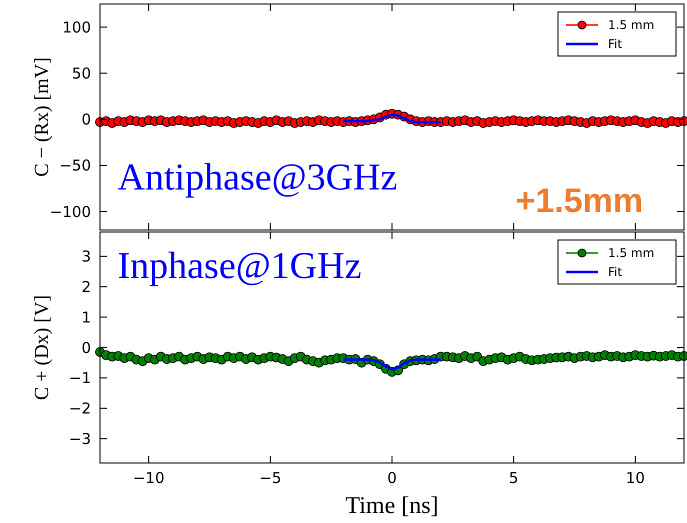  Describe the element at coordinates (240, 266) in the screenshot. I see `annotation: Inphase@1GHz` at that location.